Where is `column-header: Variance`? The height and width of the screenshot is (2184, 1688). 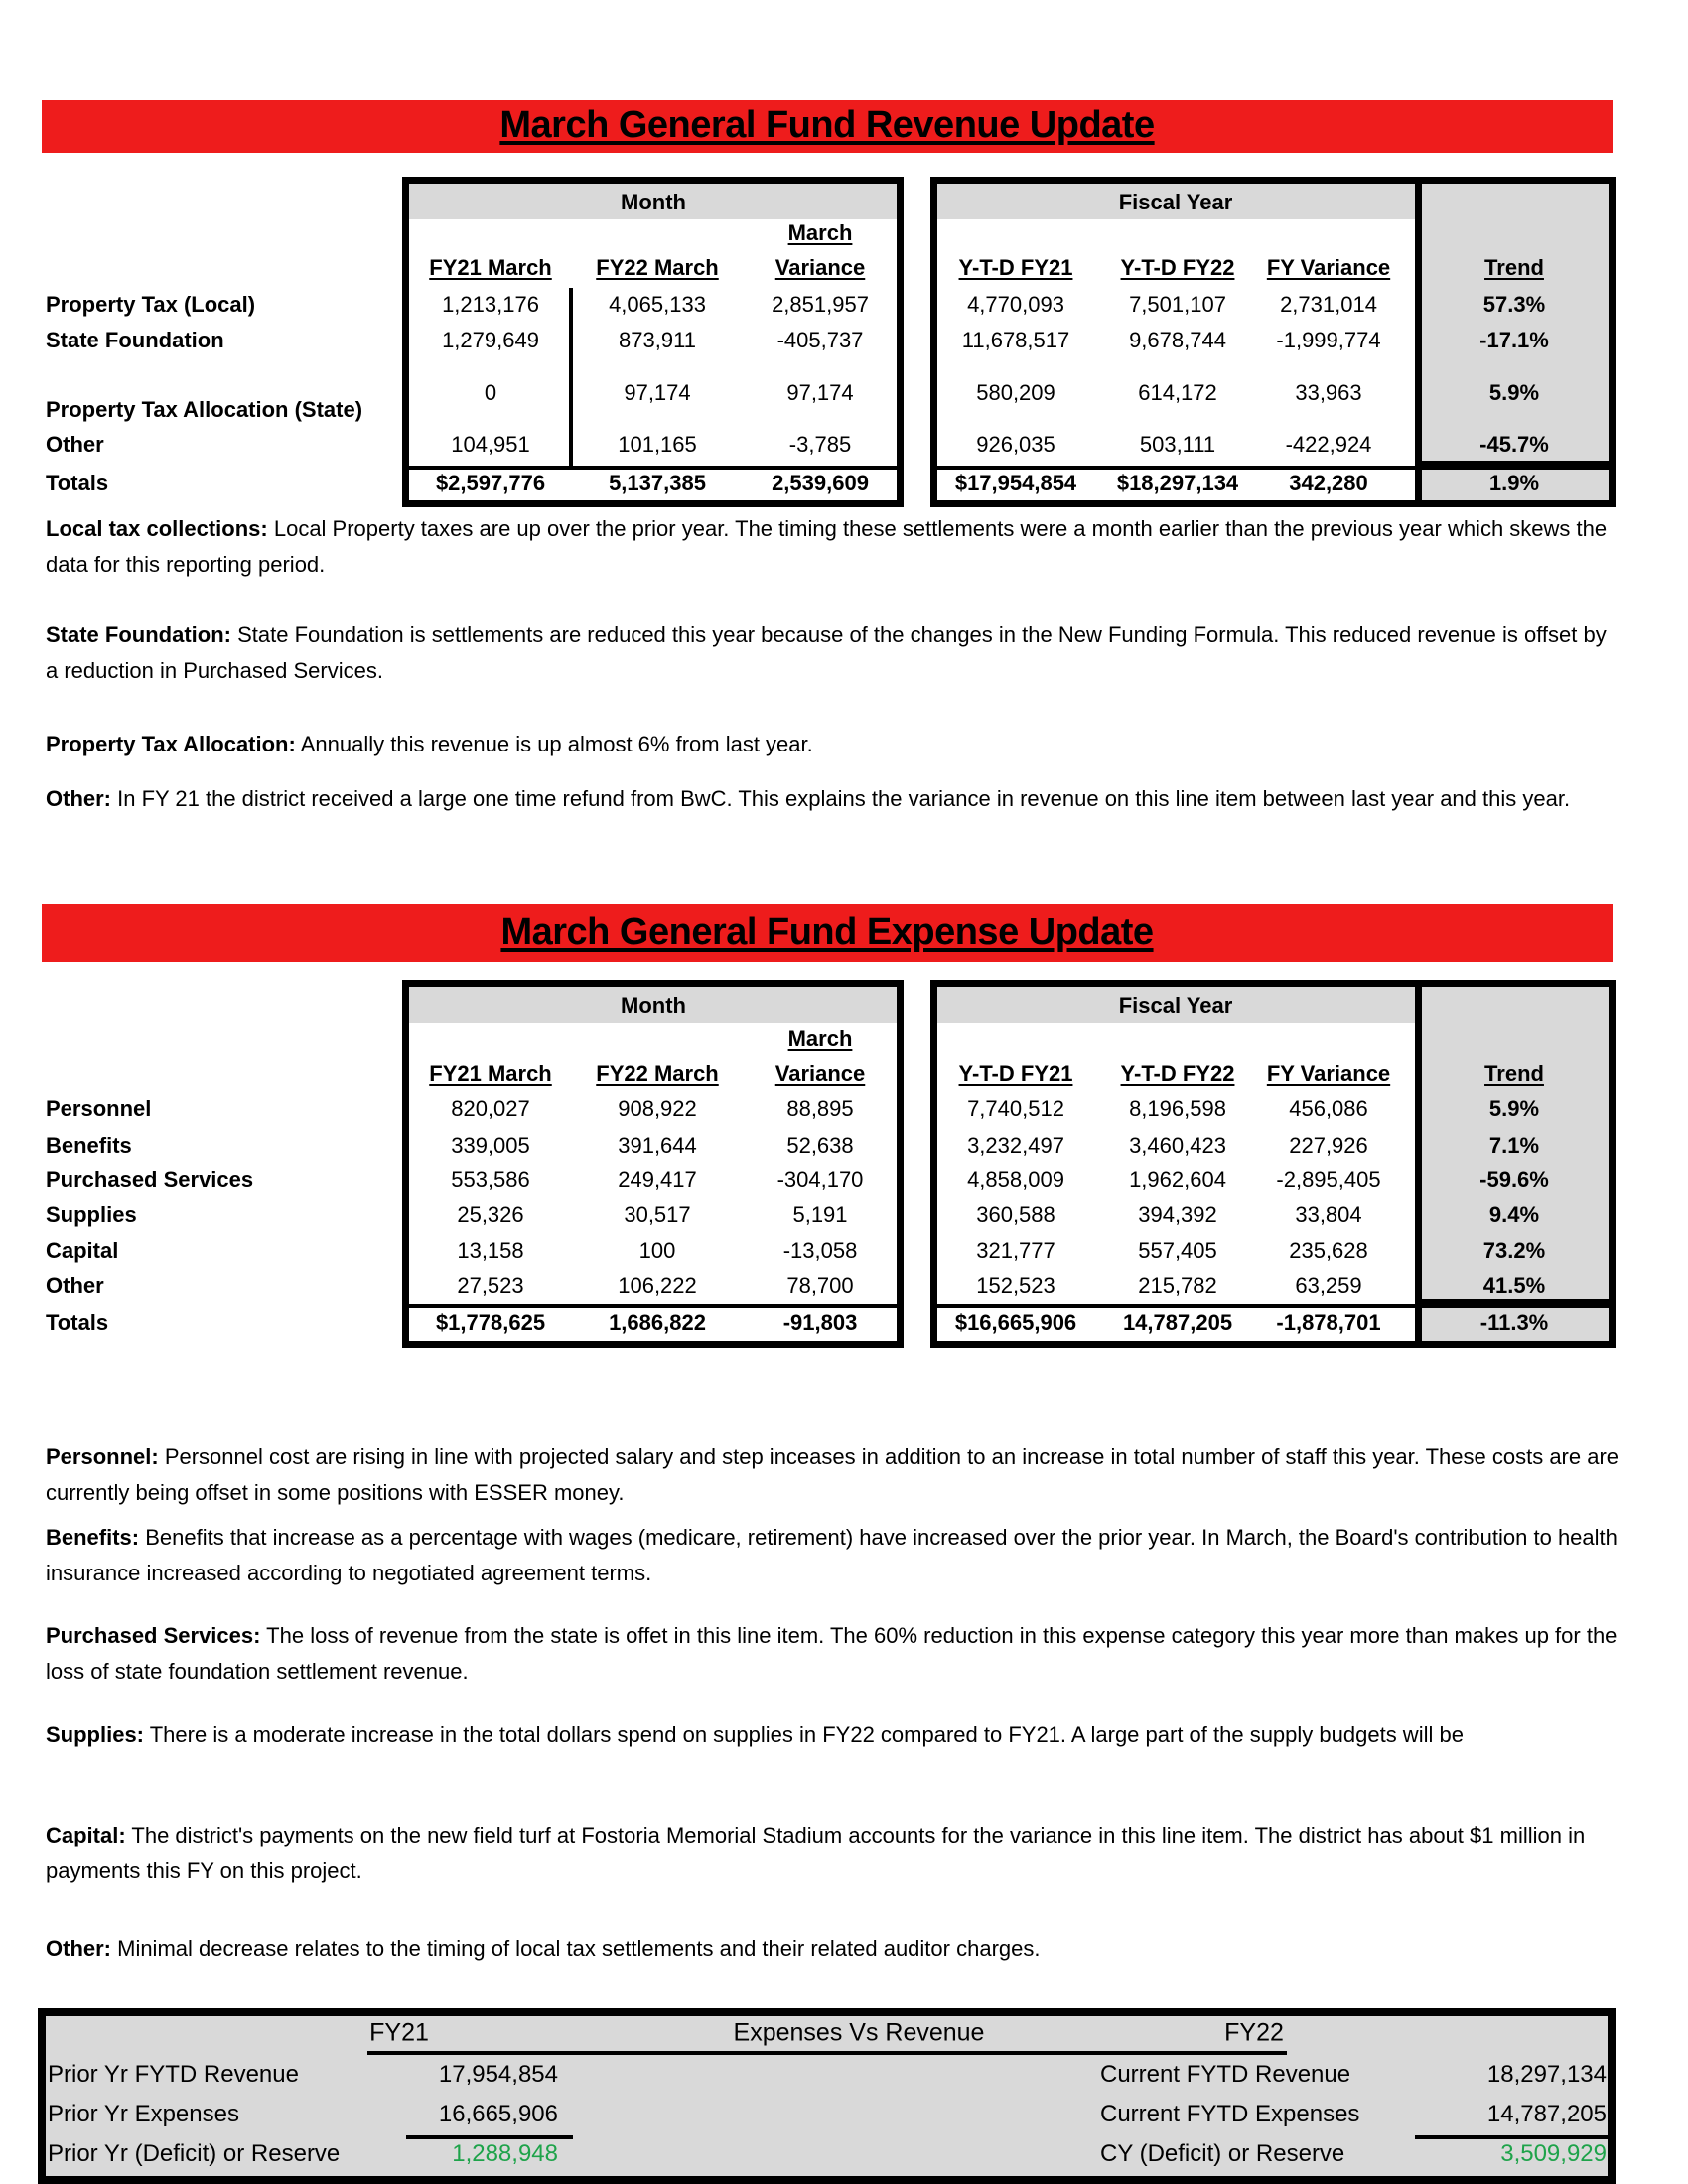 column-header: Variance is located at coordinates (820, 267).